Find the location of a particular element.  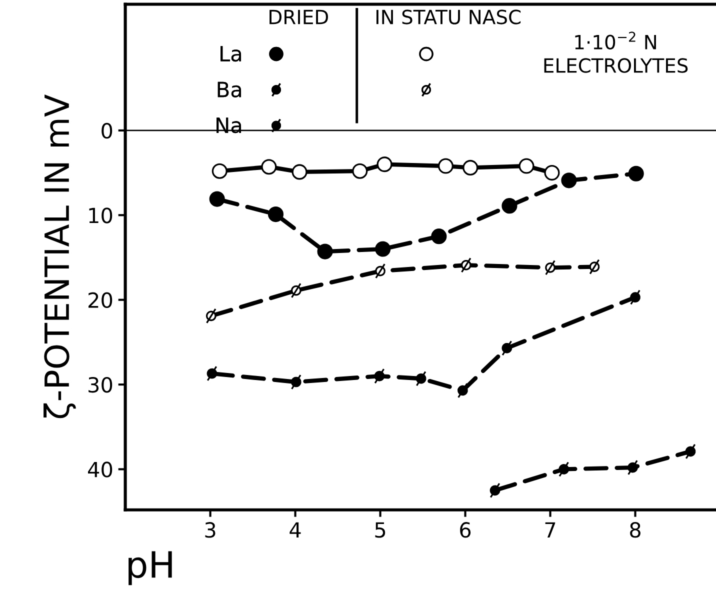

legend-label: La is located at coordinates (231, 54).